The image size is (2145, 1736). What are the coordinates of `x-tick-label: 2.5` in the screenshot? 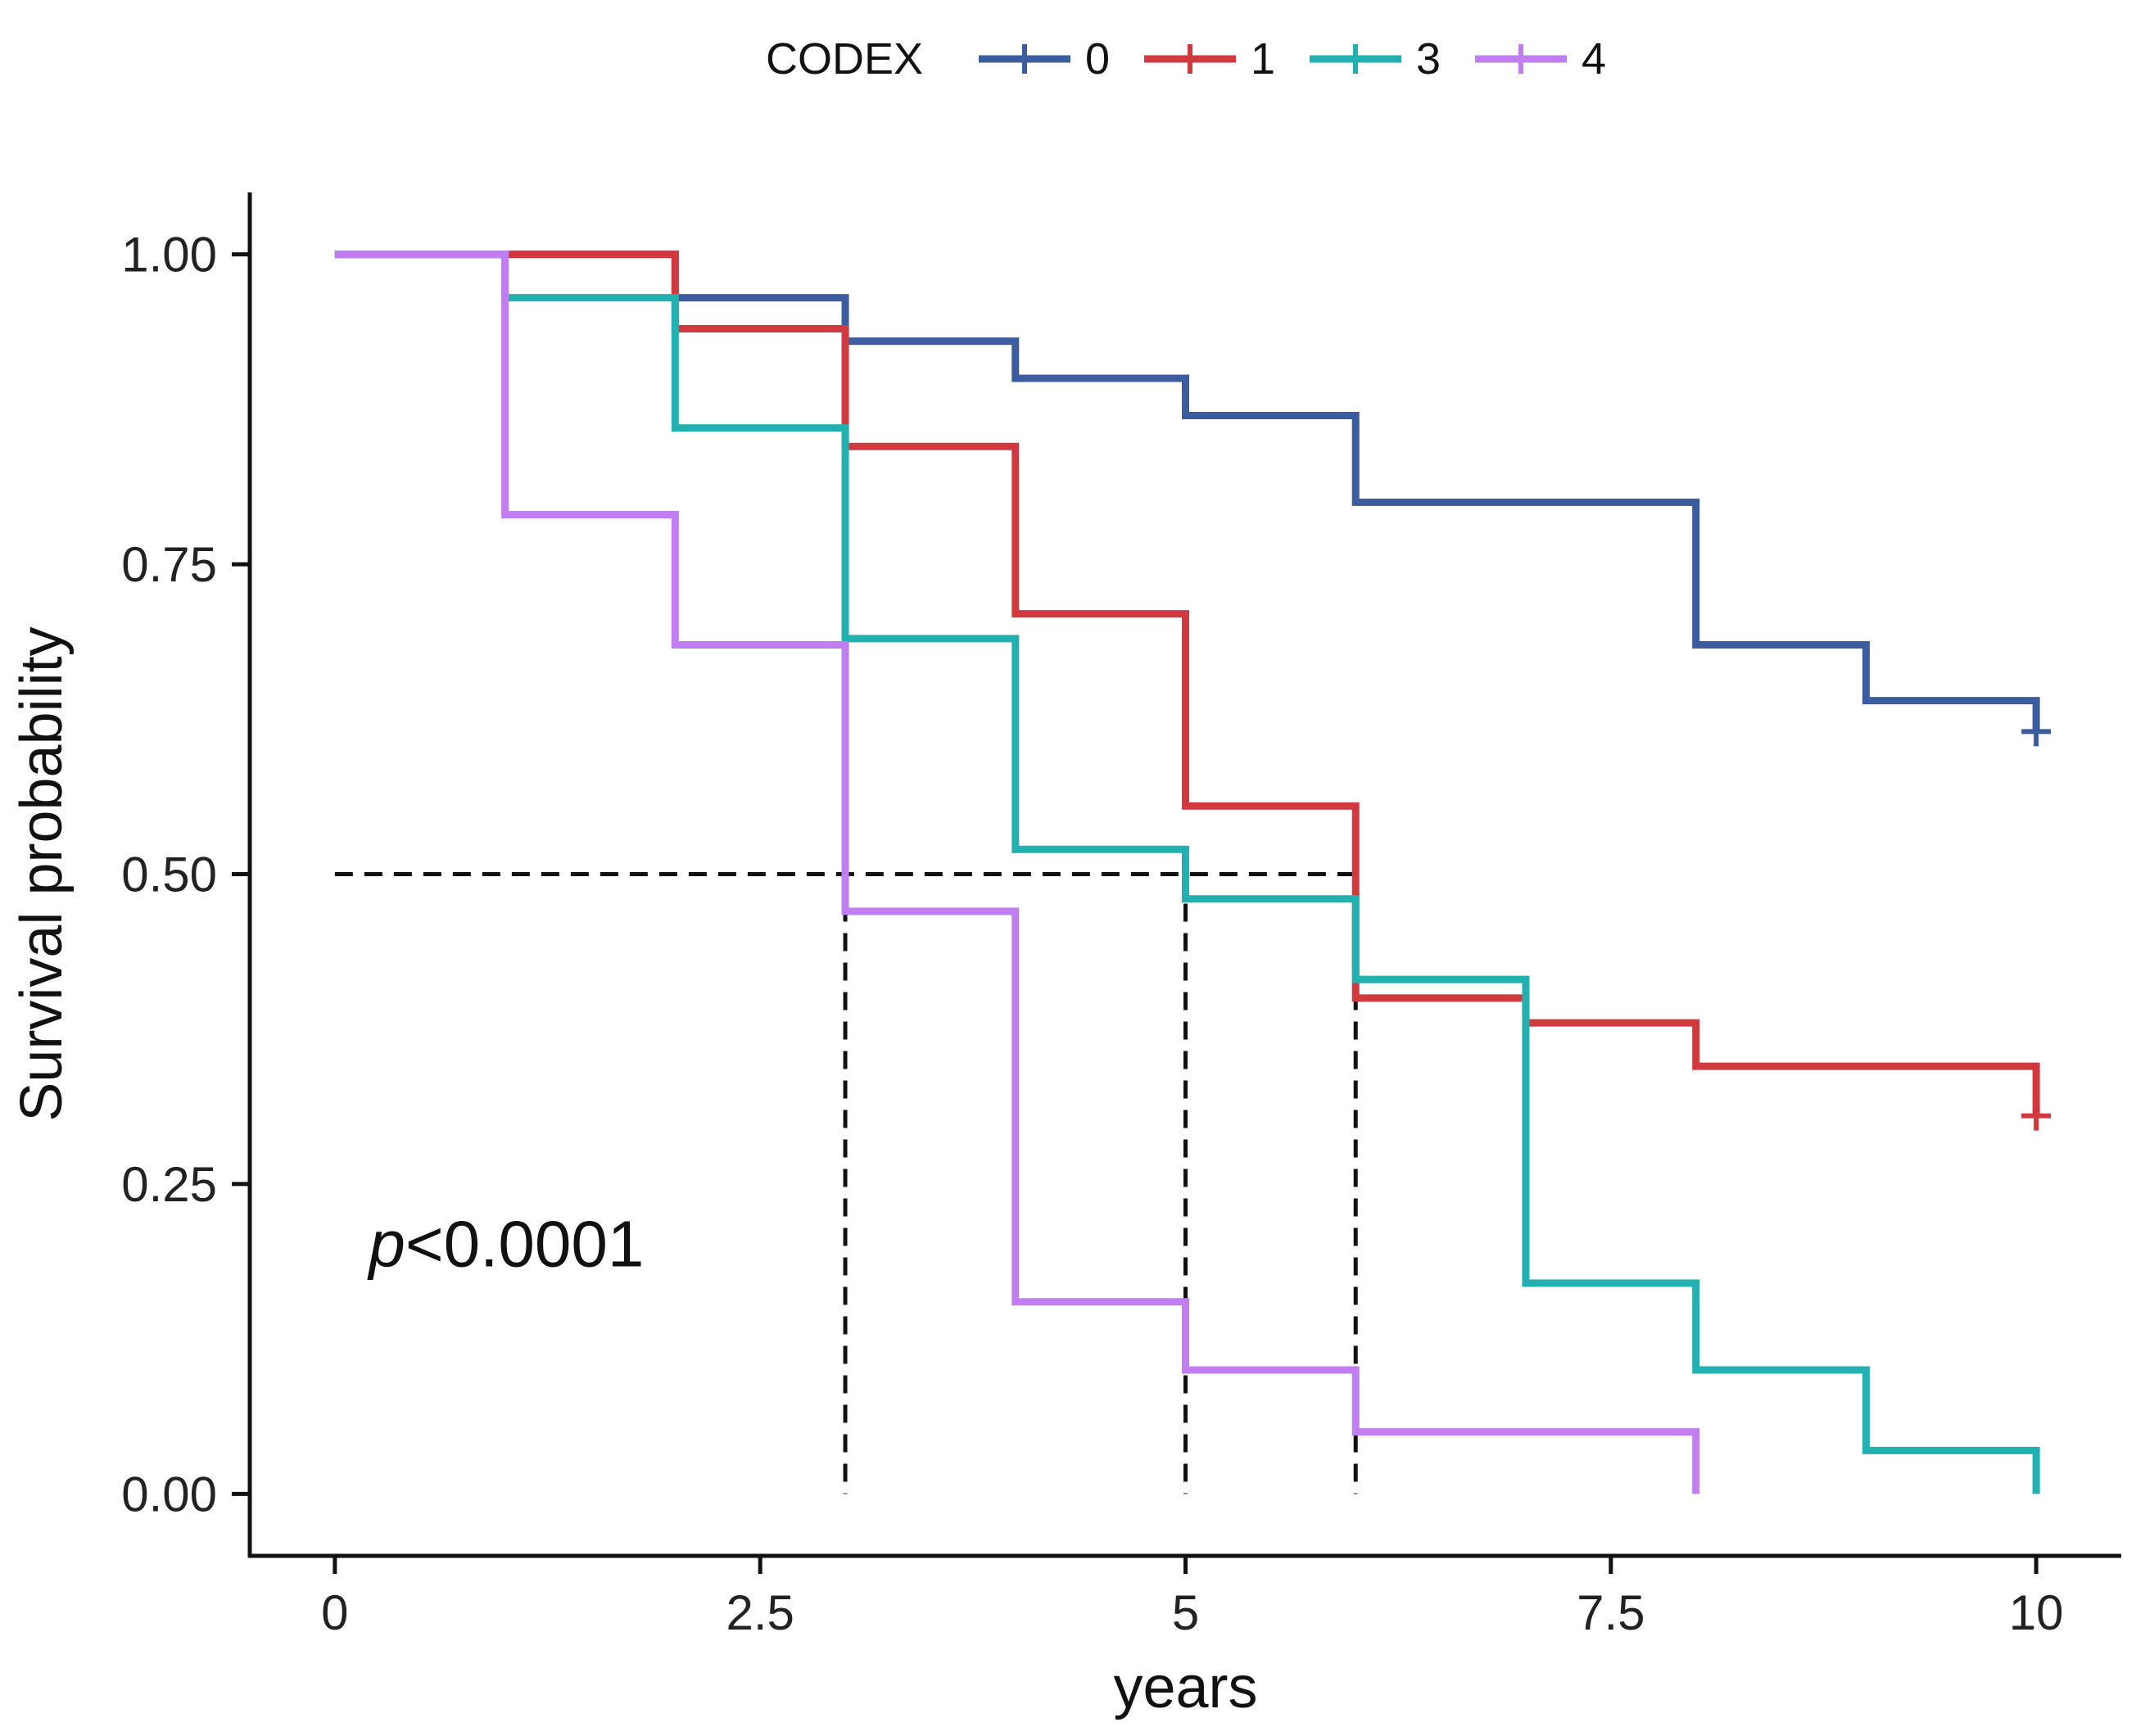 It's located at (760, 1612).